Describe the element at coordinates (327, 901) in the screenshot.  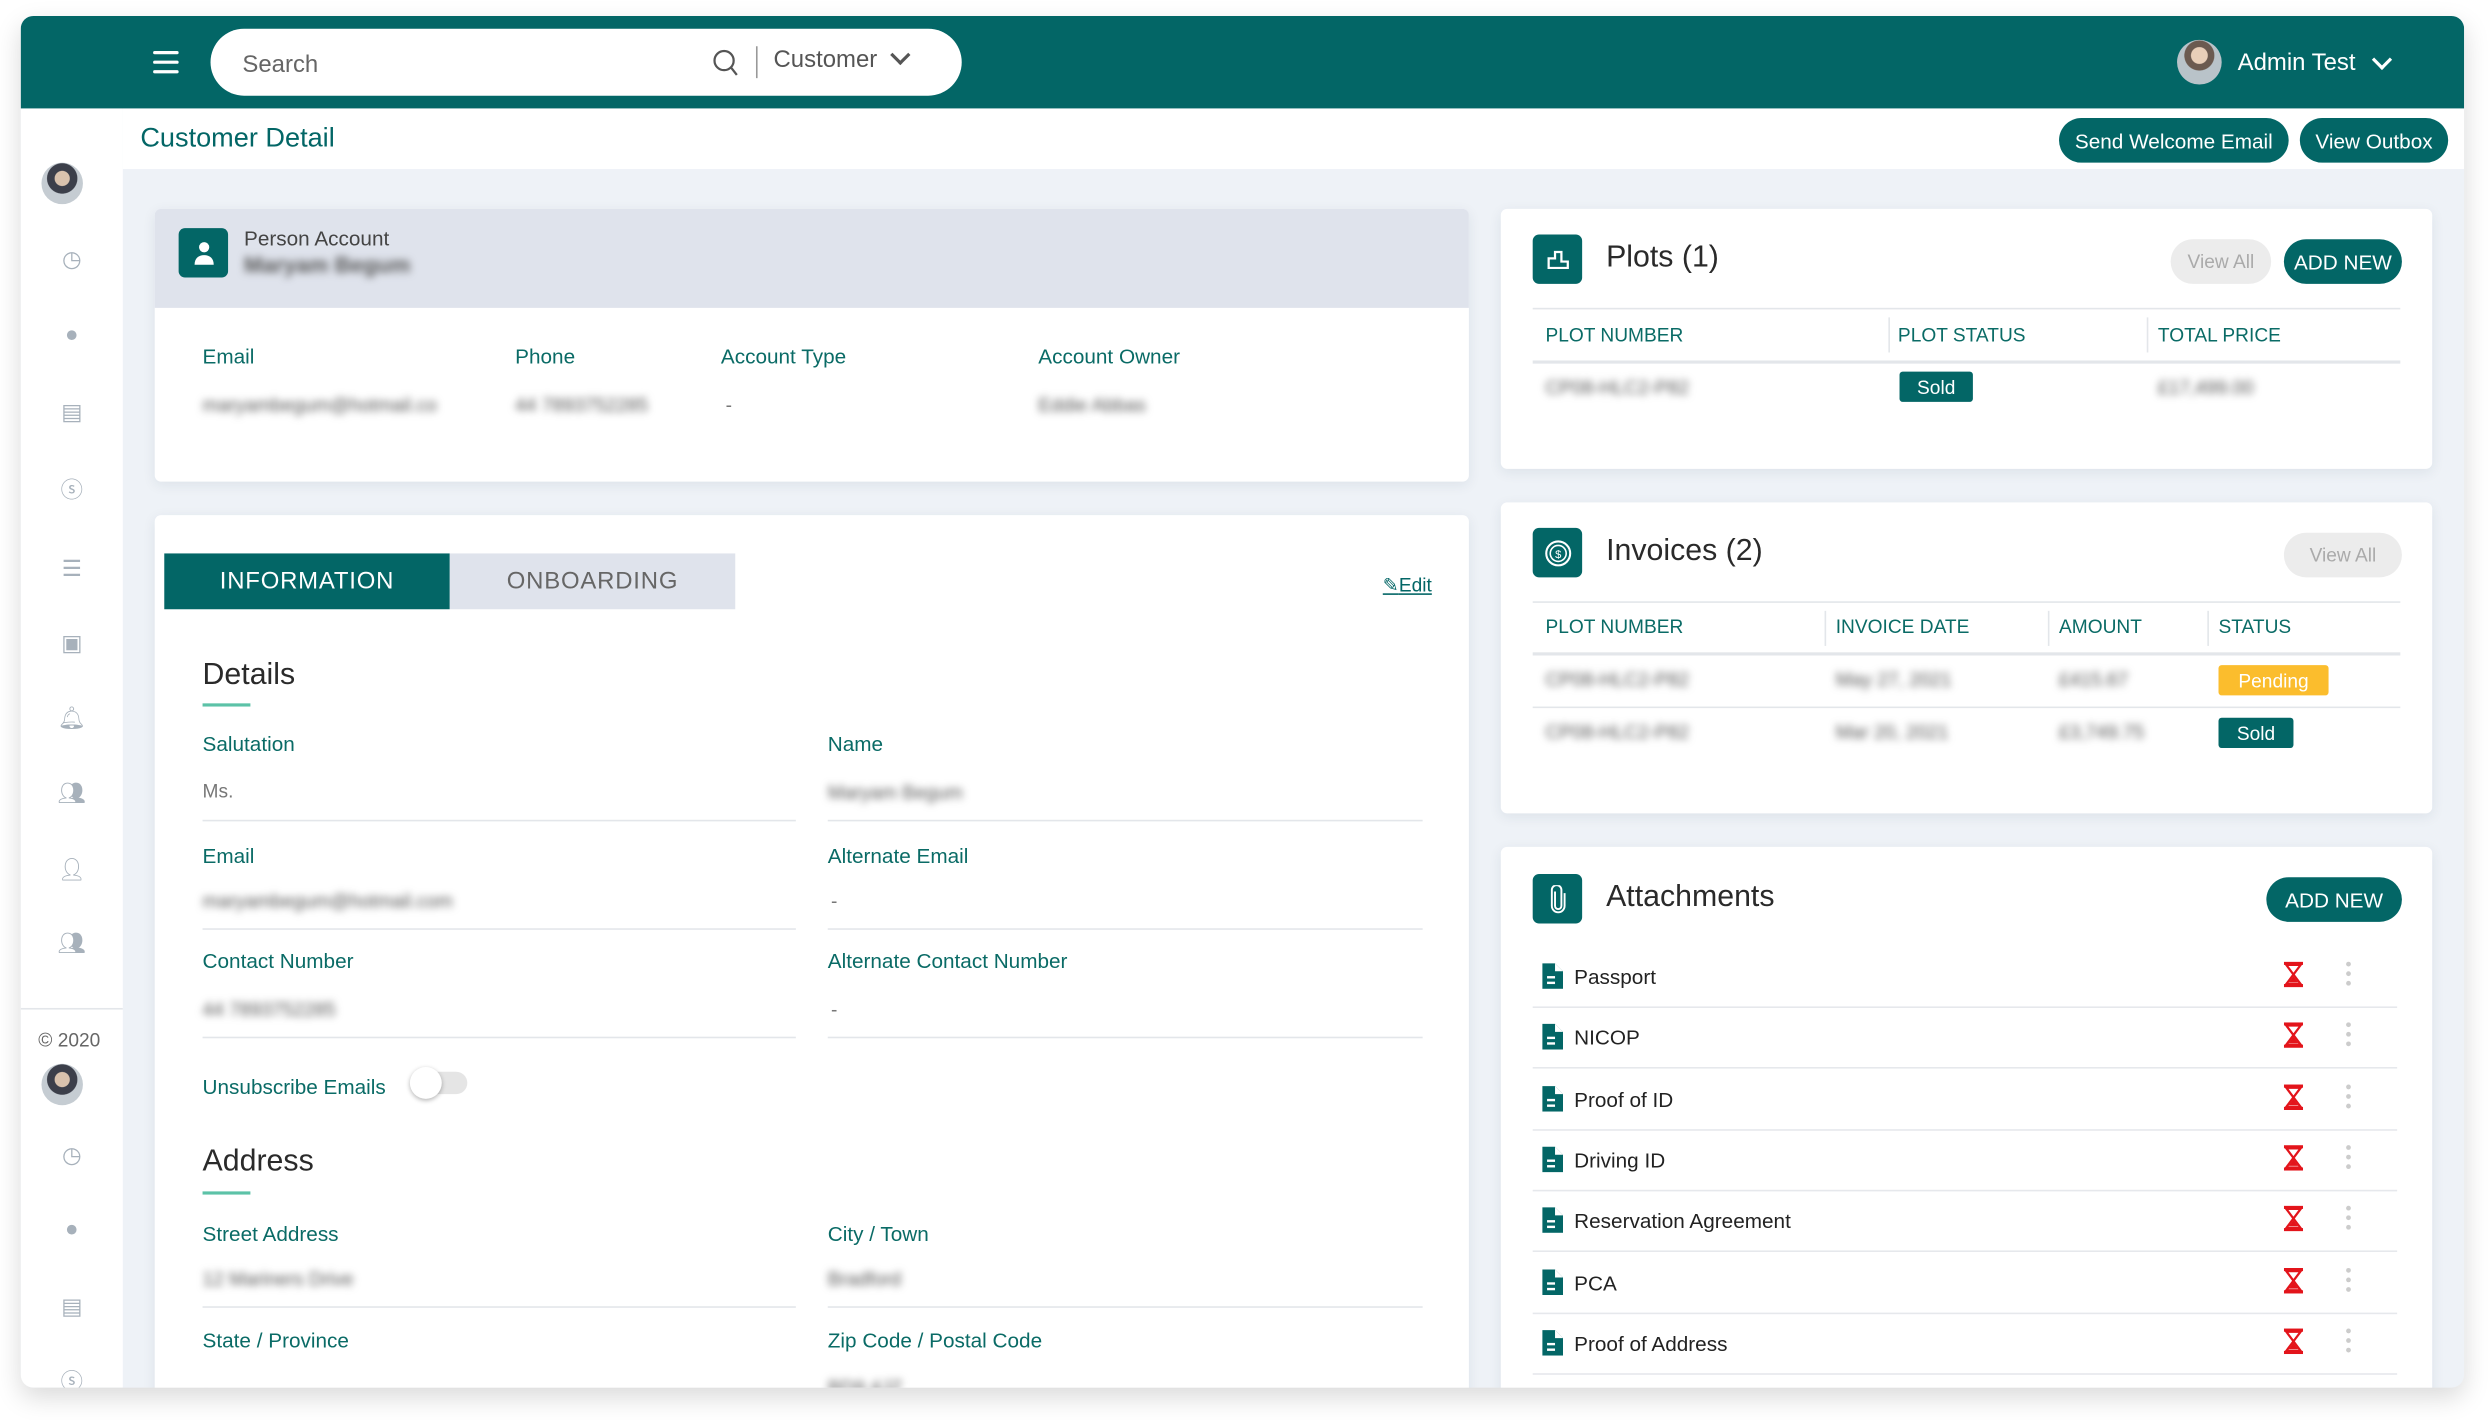
I see `email-value: maryambegum@hotmail.com` at that location.